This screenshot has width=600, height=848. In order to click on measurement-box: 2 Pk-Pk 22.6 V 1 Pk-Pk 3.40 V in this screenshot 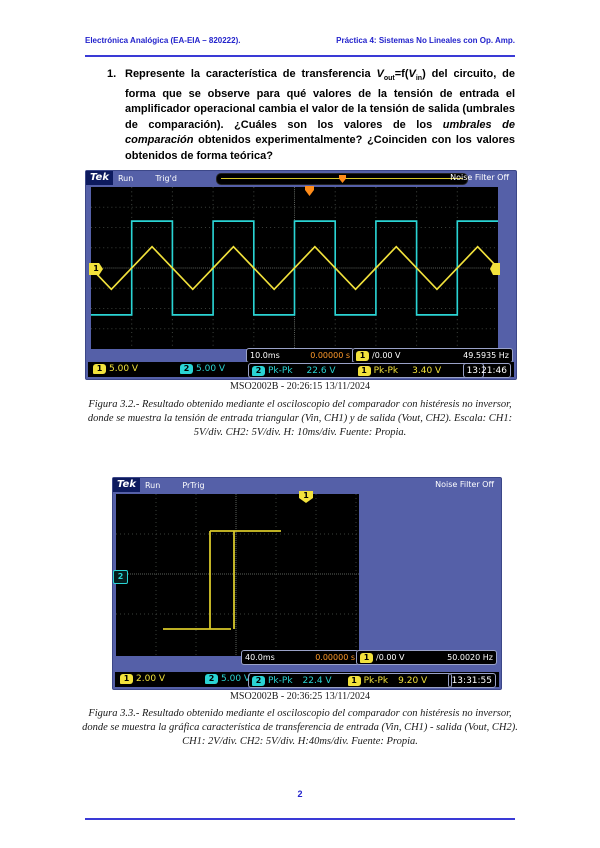, I will do `click(366, 370)`.